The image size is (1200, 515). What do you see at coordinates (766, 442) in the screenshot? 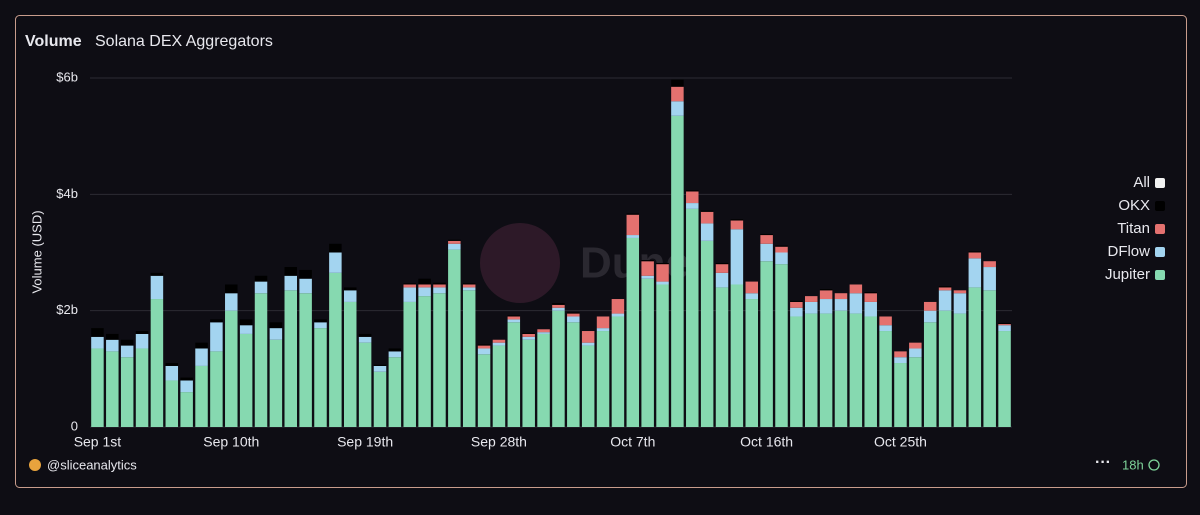
I see `x-tick-label: Oct 16th` at bounding box center [766, 442].